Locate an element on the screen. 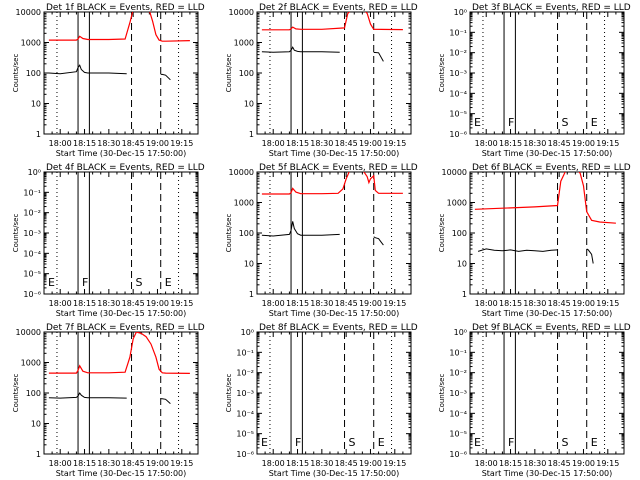  y-tick-label: 10⁻⁶ is located at coordinates (458, 134).